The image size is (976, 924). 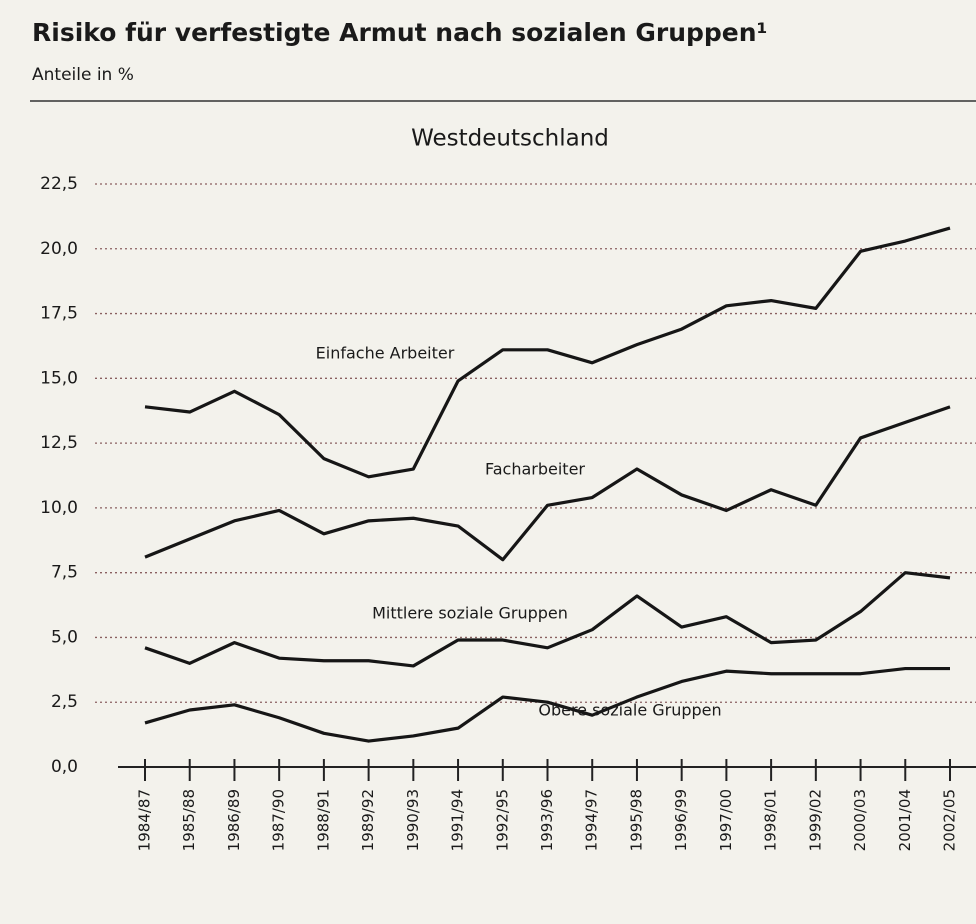 What do you see at coordinates (905, 820) in the screenshot?
I see `x-tick-label: 2001/04` at bounding box center [905, 820].